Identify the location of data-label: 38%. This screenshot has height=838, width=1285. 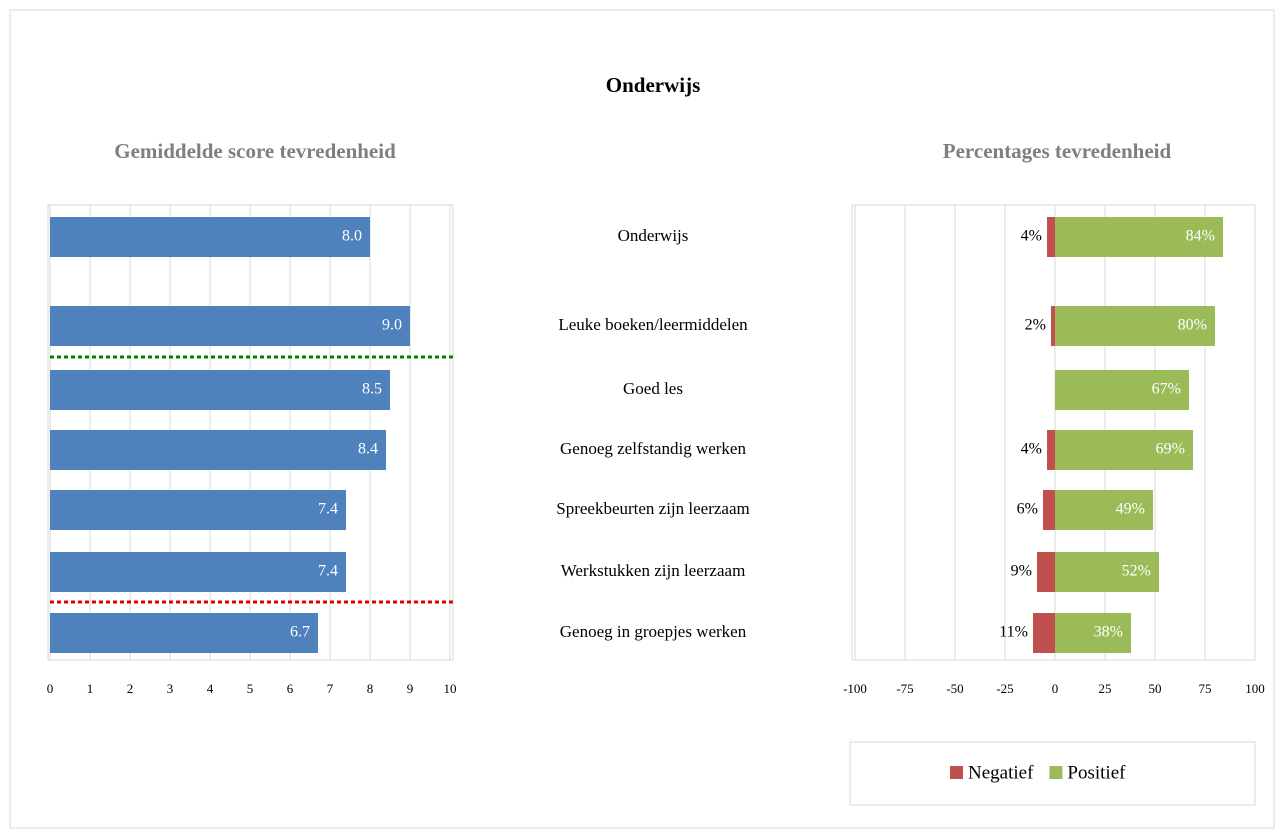
(1108, 632).